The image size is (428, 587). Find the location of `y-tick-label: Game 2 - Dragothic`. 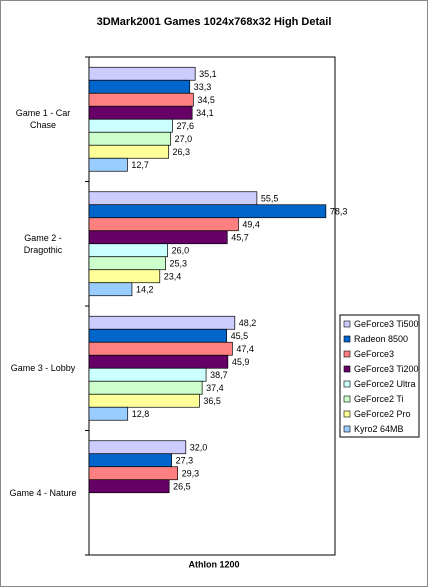

y-tick-label: Game 2 - Dragothic is located at coordinates (43, 243).